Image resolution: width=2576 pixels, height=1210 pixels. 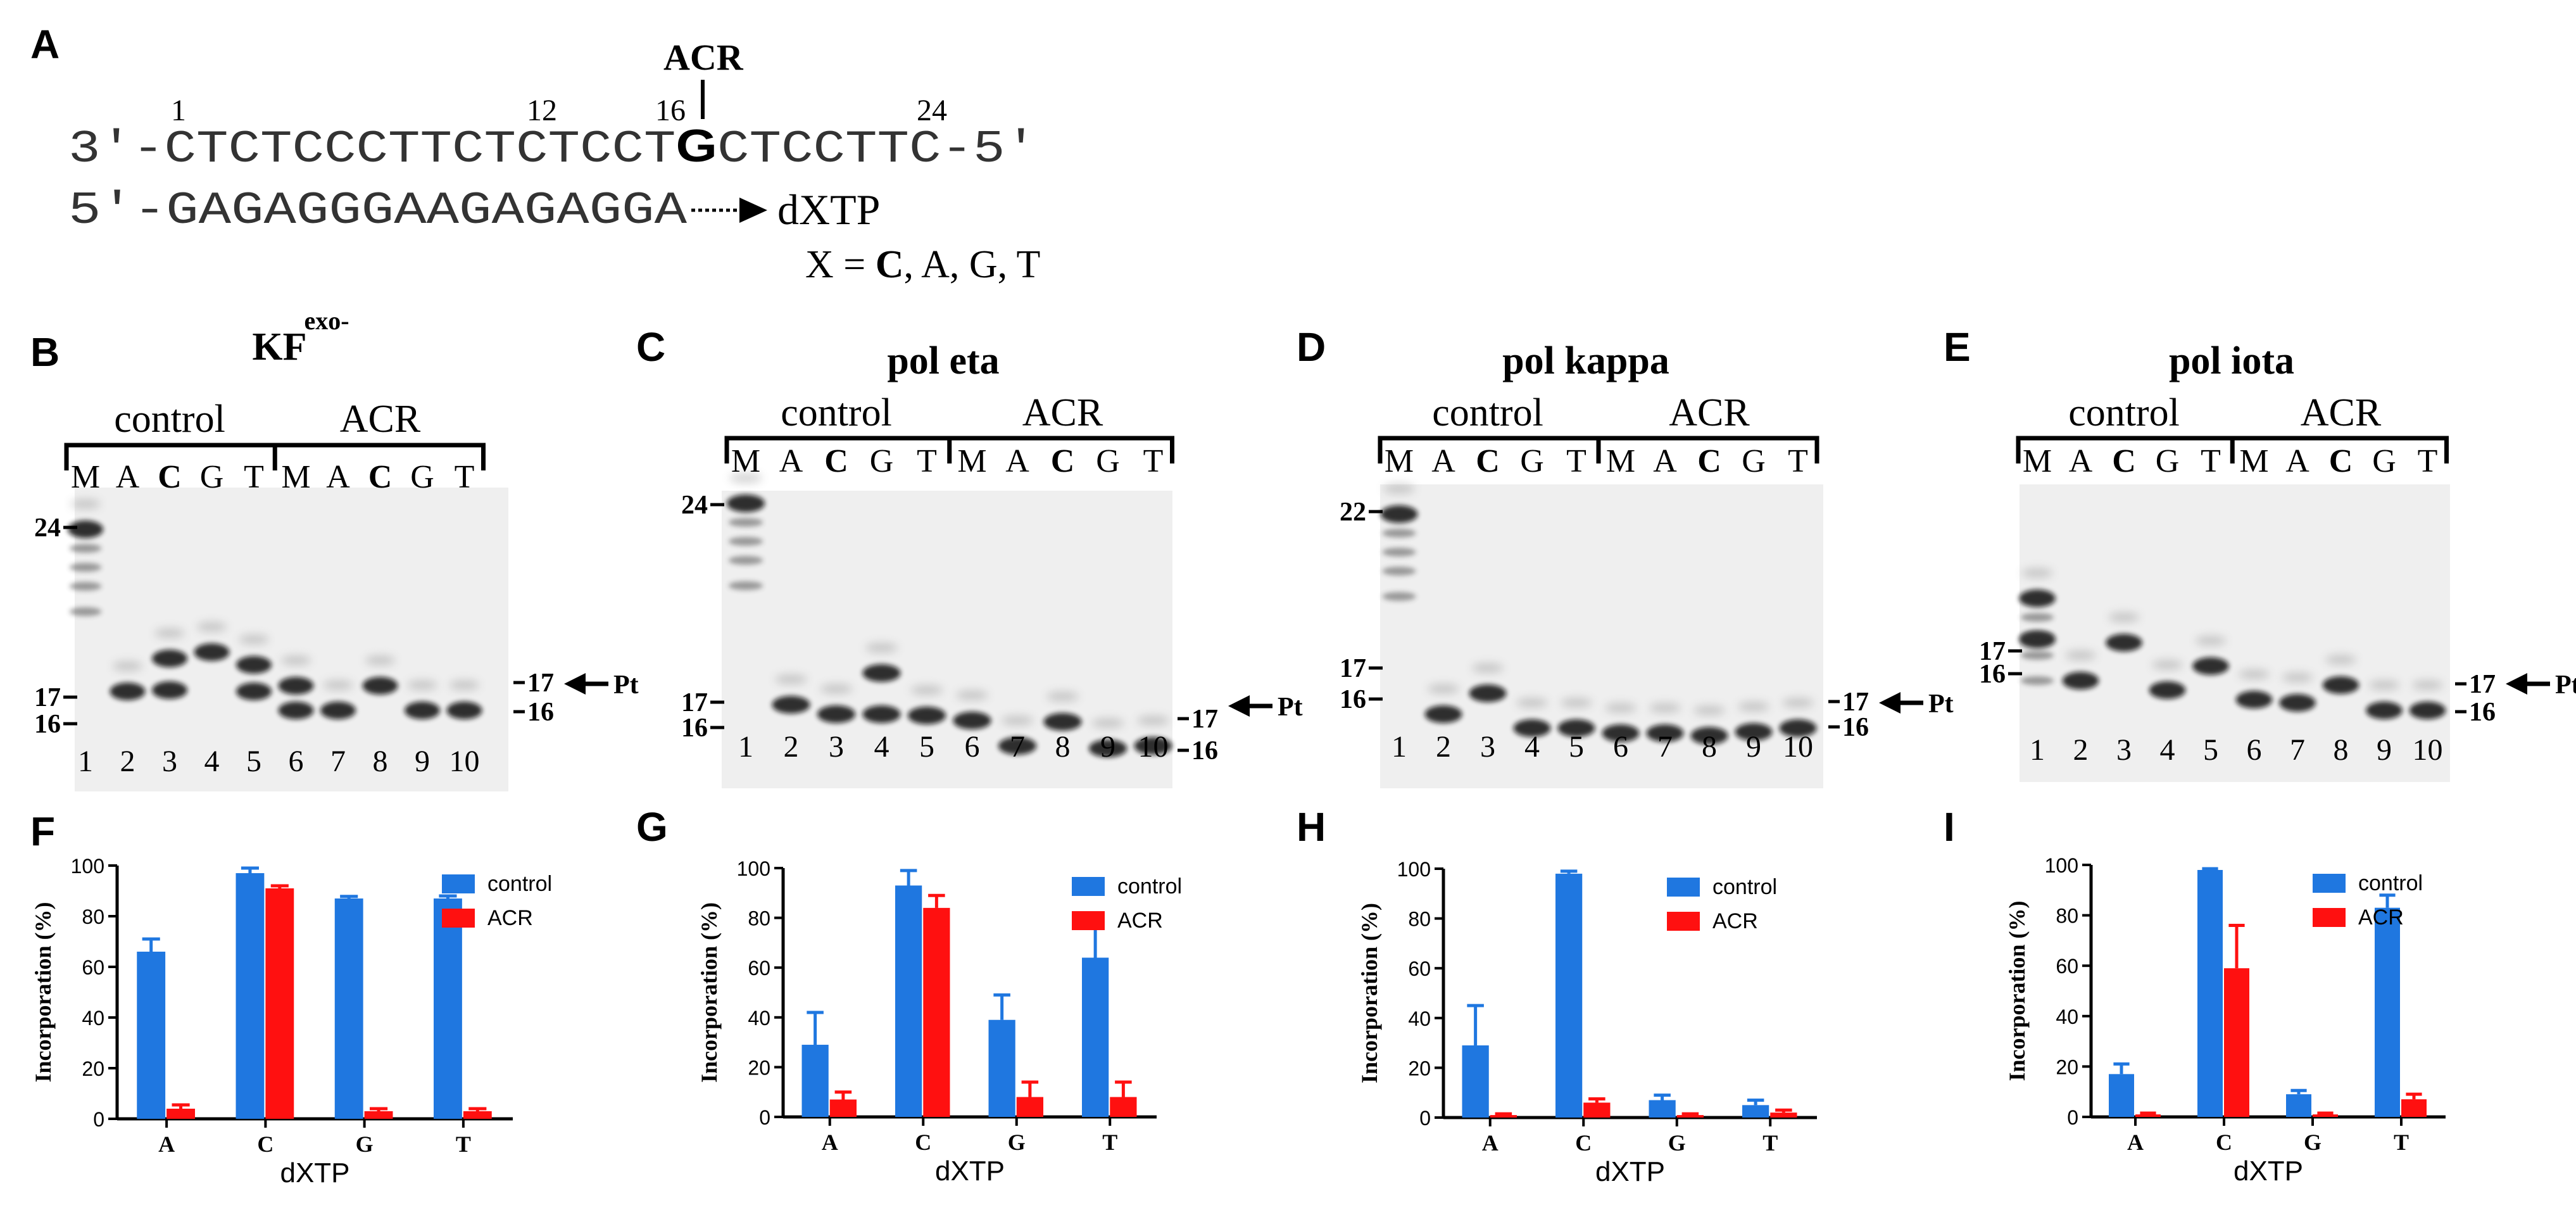 I want to click on lane-number: 7, so click(x=1665, y=747).